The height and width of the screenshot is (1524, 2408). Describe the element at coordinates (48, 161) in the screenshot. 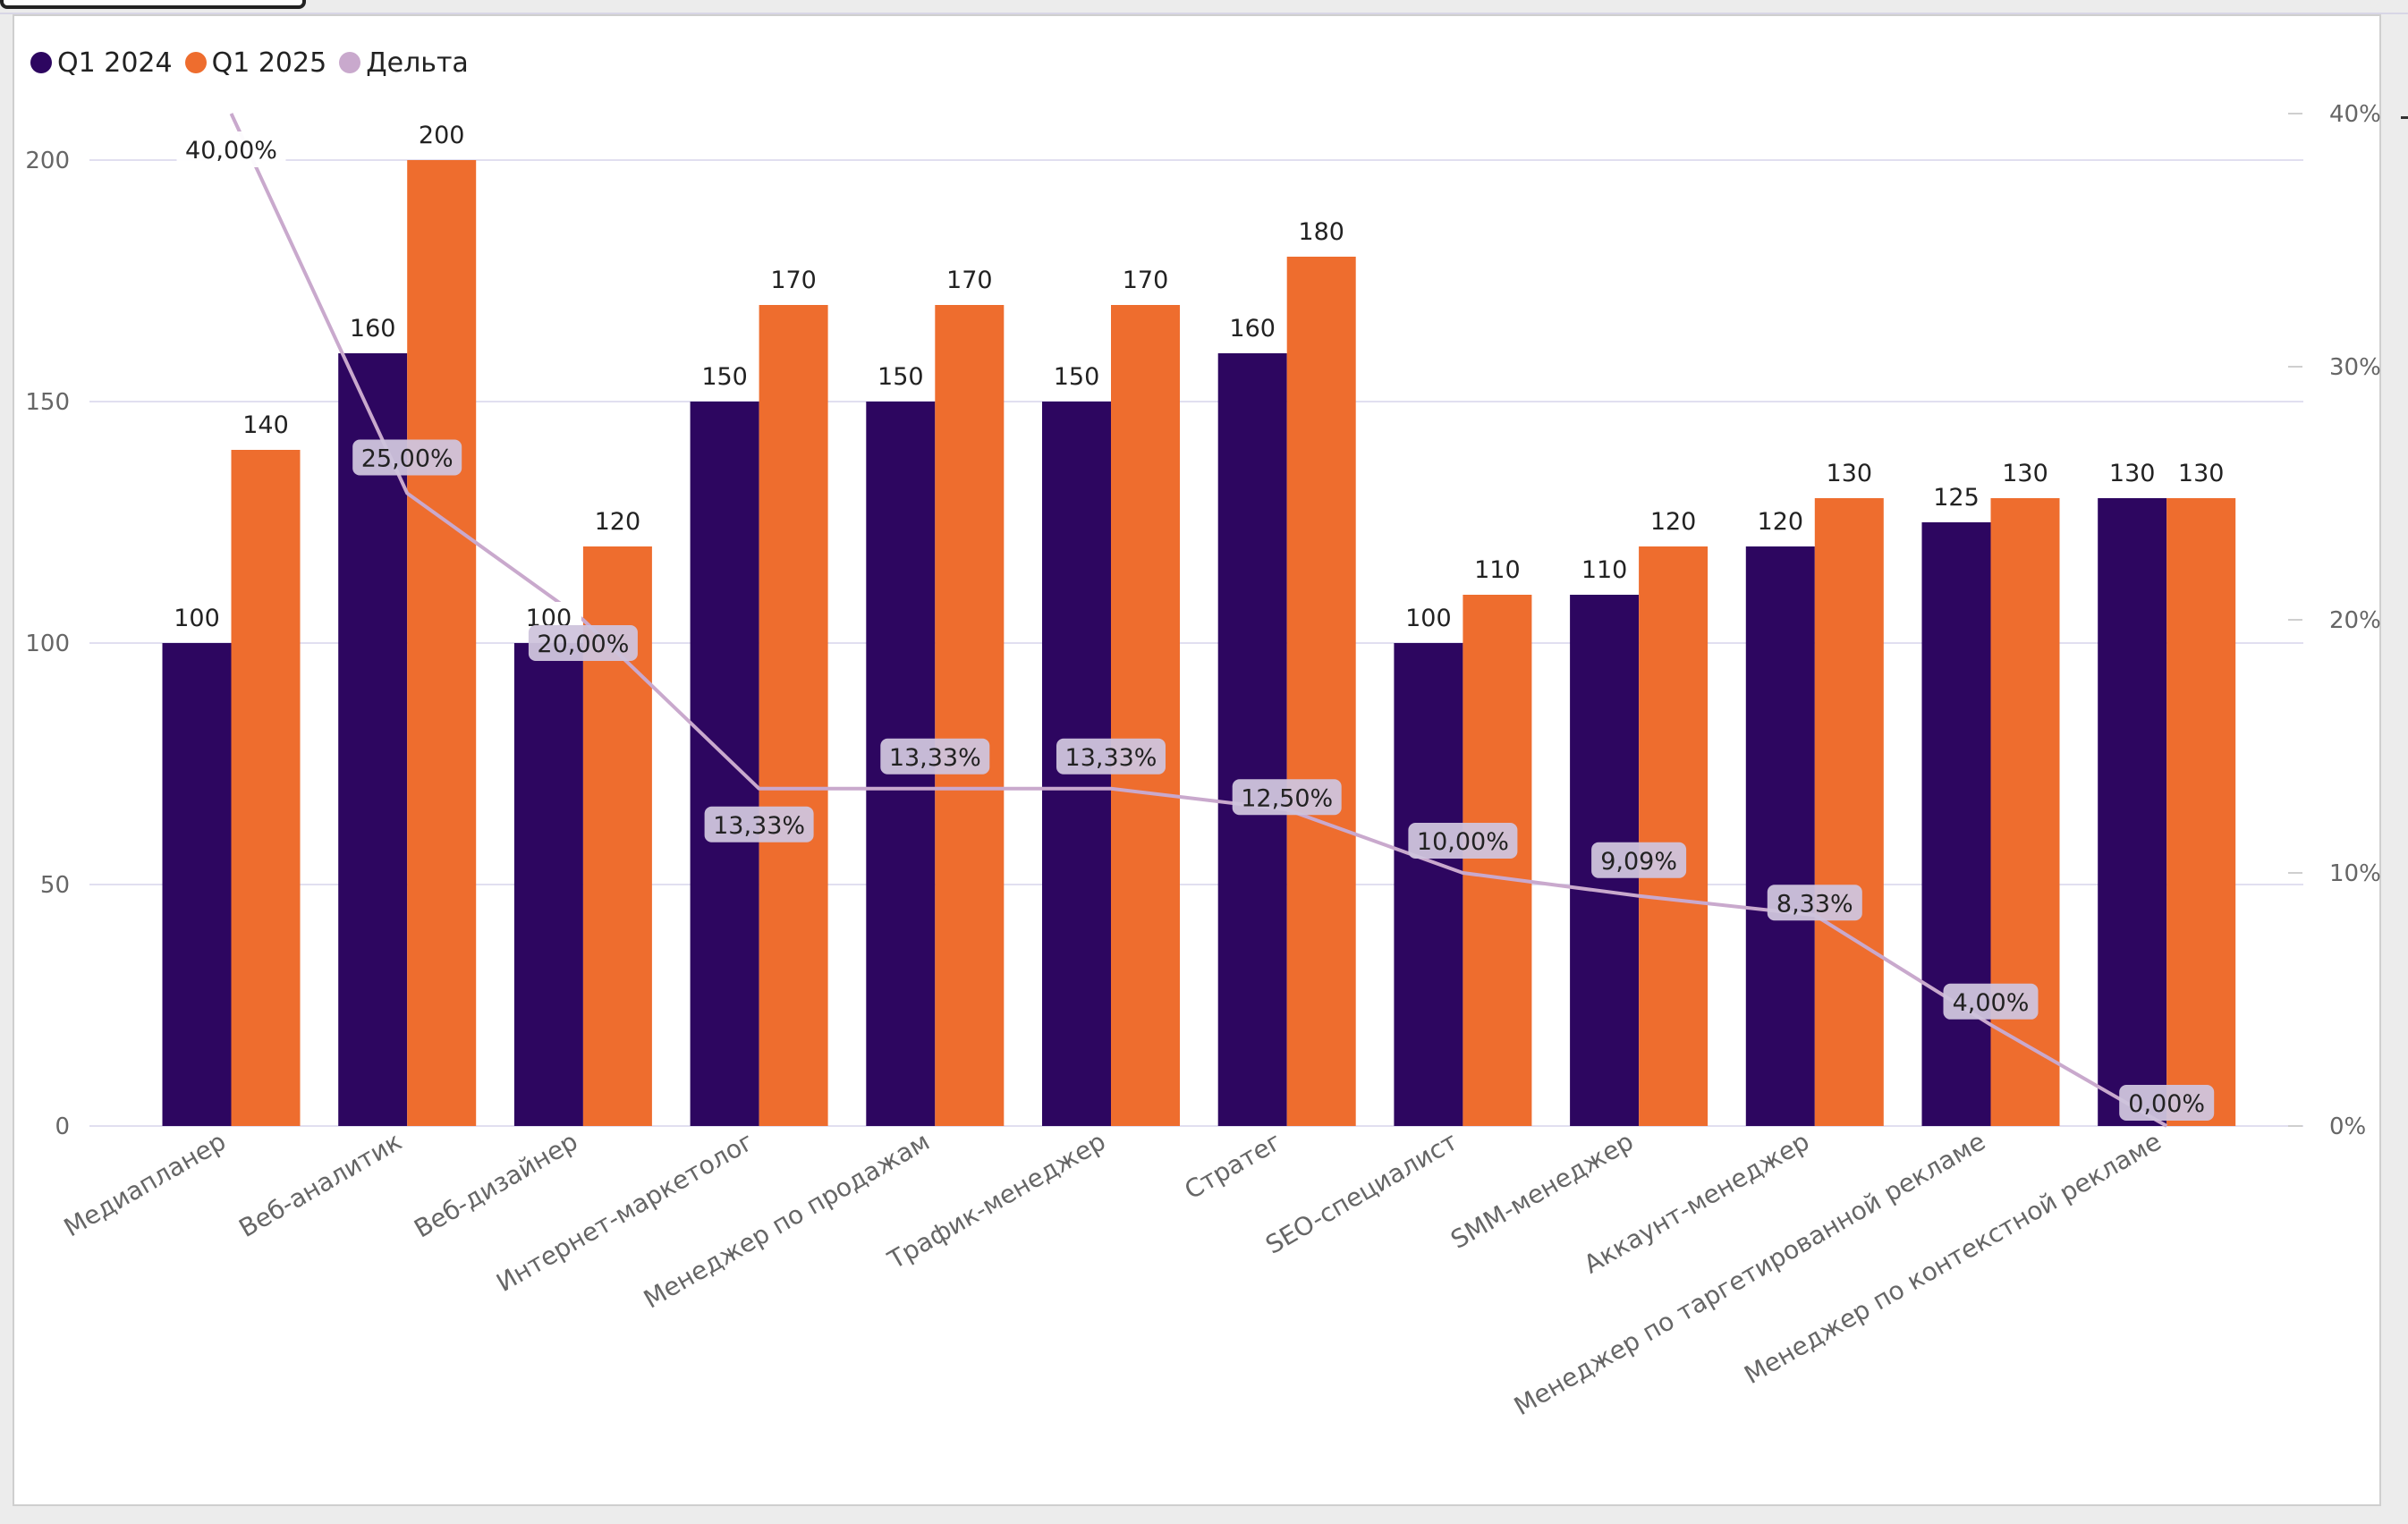

I see `y-axis-tick-label: 200` at that location.